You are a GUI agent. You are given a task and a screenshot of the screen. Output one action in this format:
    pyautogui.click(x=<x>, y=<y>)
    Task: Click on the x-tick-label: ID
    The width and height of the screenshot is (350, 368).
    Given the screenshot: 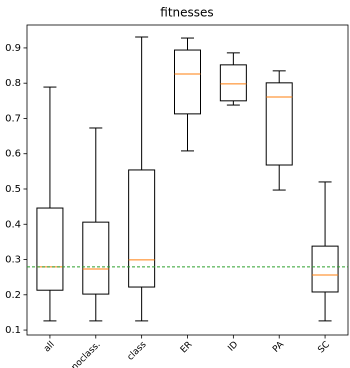 What is the action you would take?
    pyautogui.click(x=233, y=347)
    